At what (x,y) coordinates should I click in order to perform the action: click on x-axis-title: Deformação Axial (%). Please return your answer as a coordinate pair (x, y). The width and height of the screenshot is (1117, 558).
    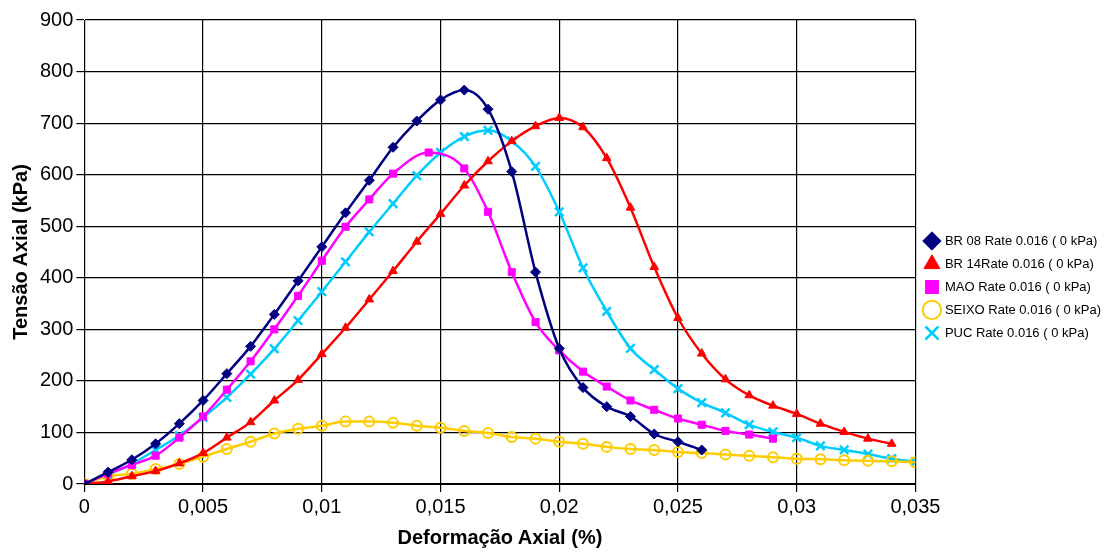
    Looking at the image, I should click on (500, 536).